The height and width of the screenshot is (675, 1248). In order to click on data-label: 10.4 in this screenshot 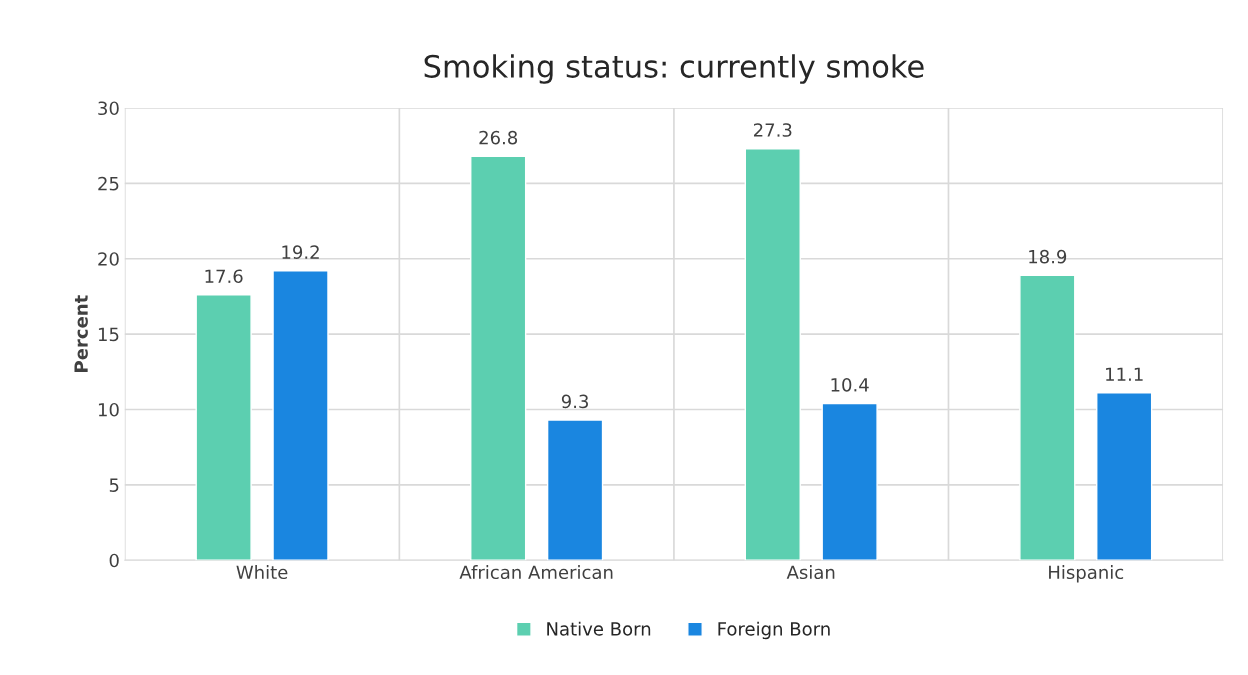, I will do `click(850, 384)`.